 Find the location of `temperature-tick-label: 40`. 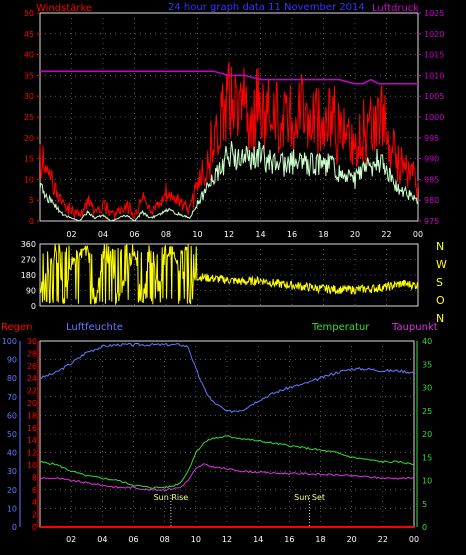

temperature-tick-label: 40 is located at coordinates (427, 341).